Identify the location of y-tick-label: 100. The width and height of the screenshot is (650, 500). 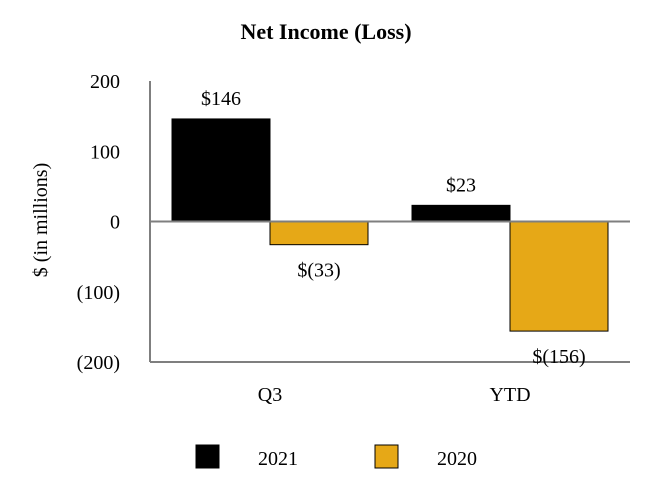
(105, 152).